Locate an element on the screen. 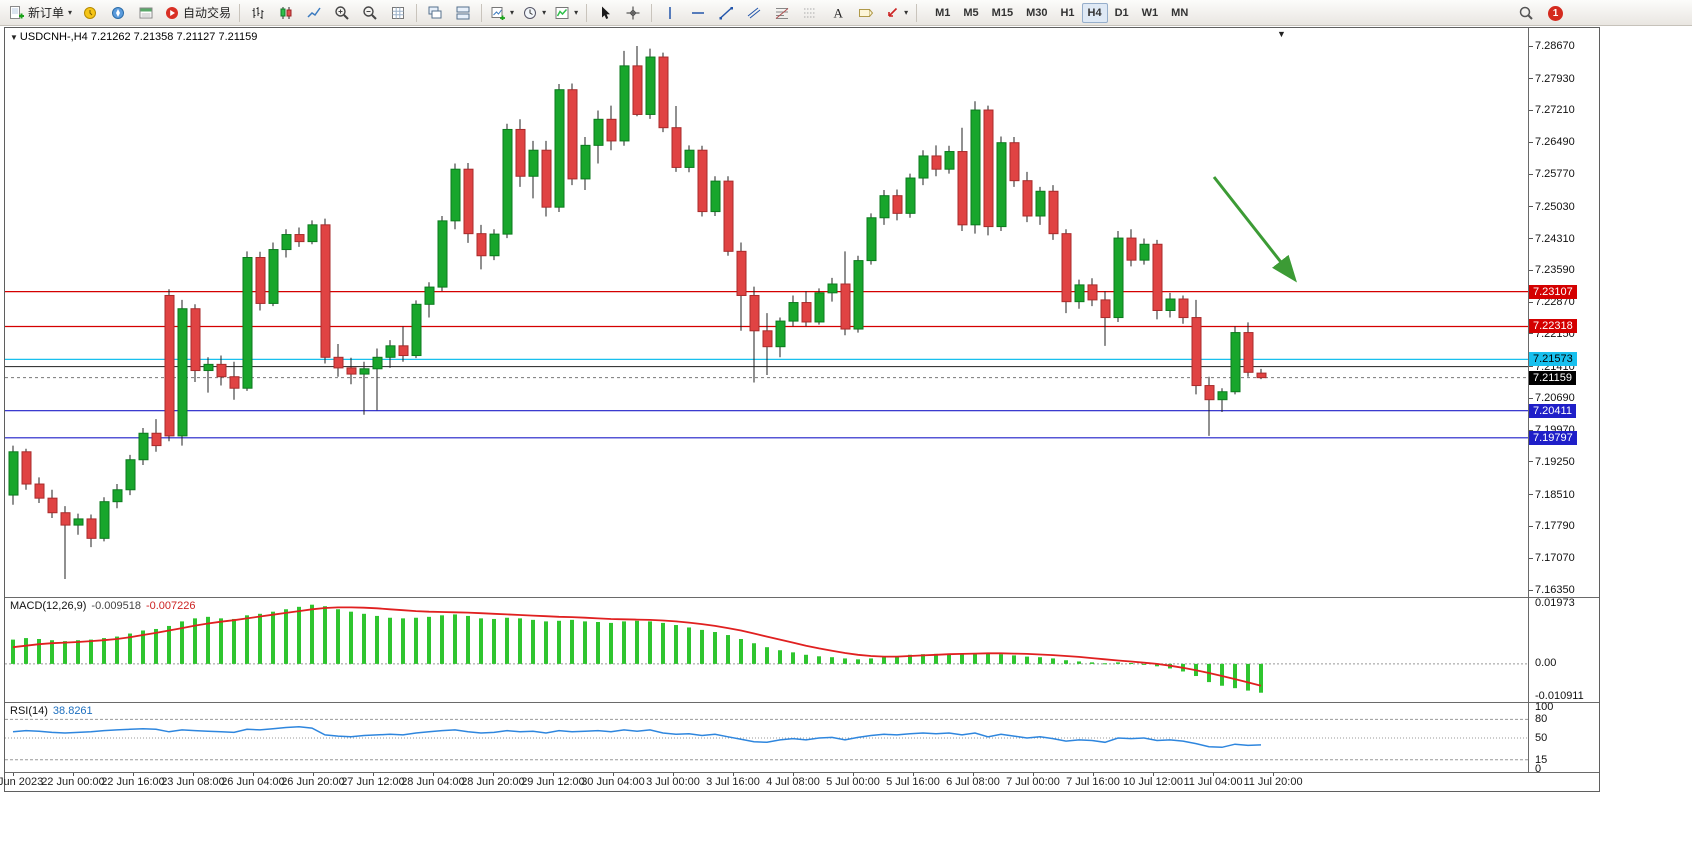  navigator-button is located at coordinates (118, 13).